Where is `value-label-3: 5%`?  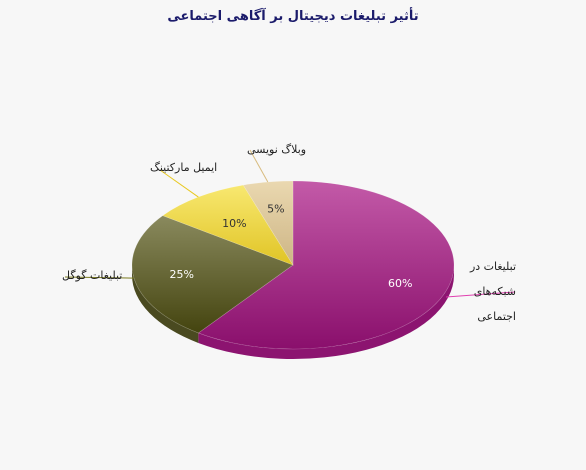
value-label-3: 5% is located at coordinates (275, 209).